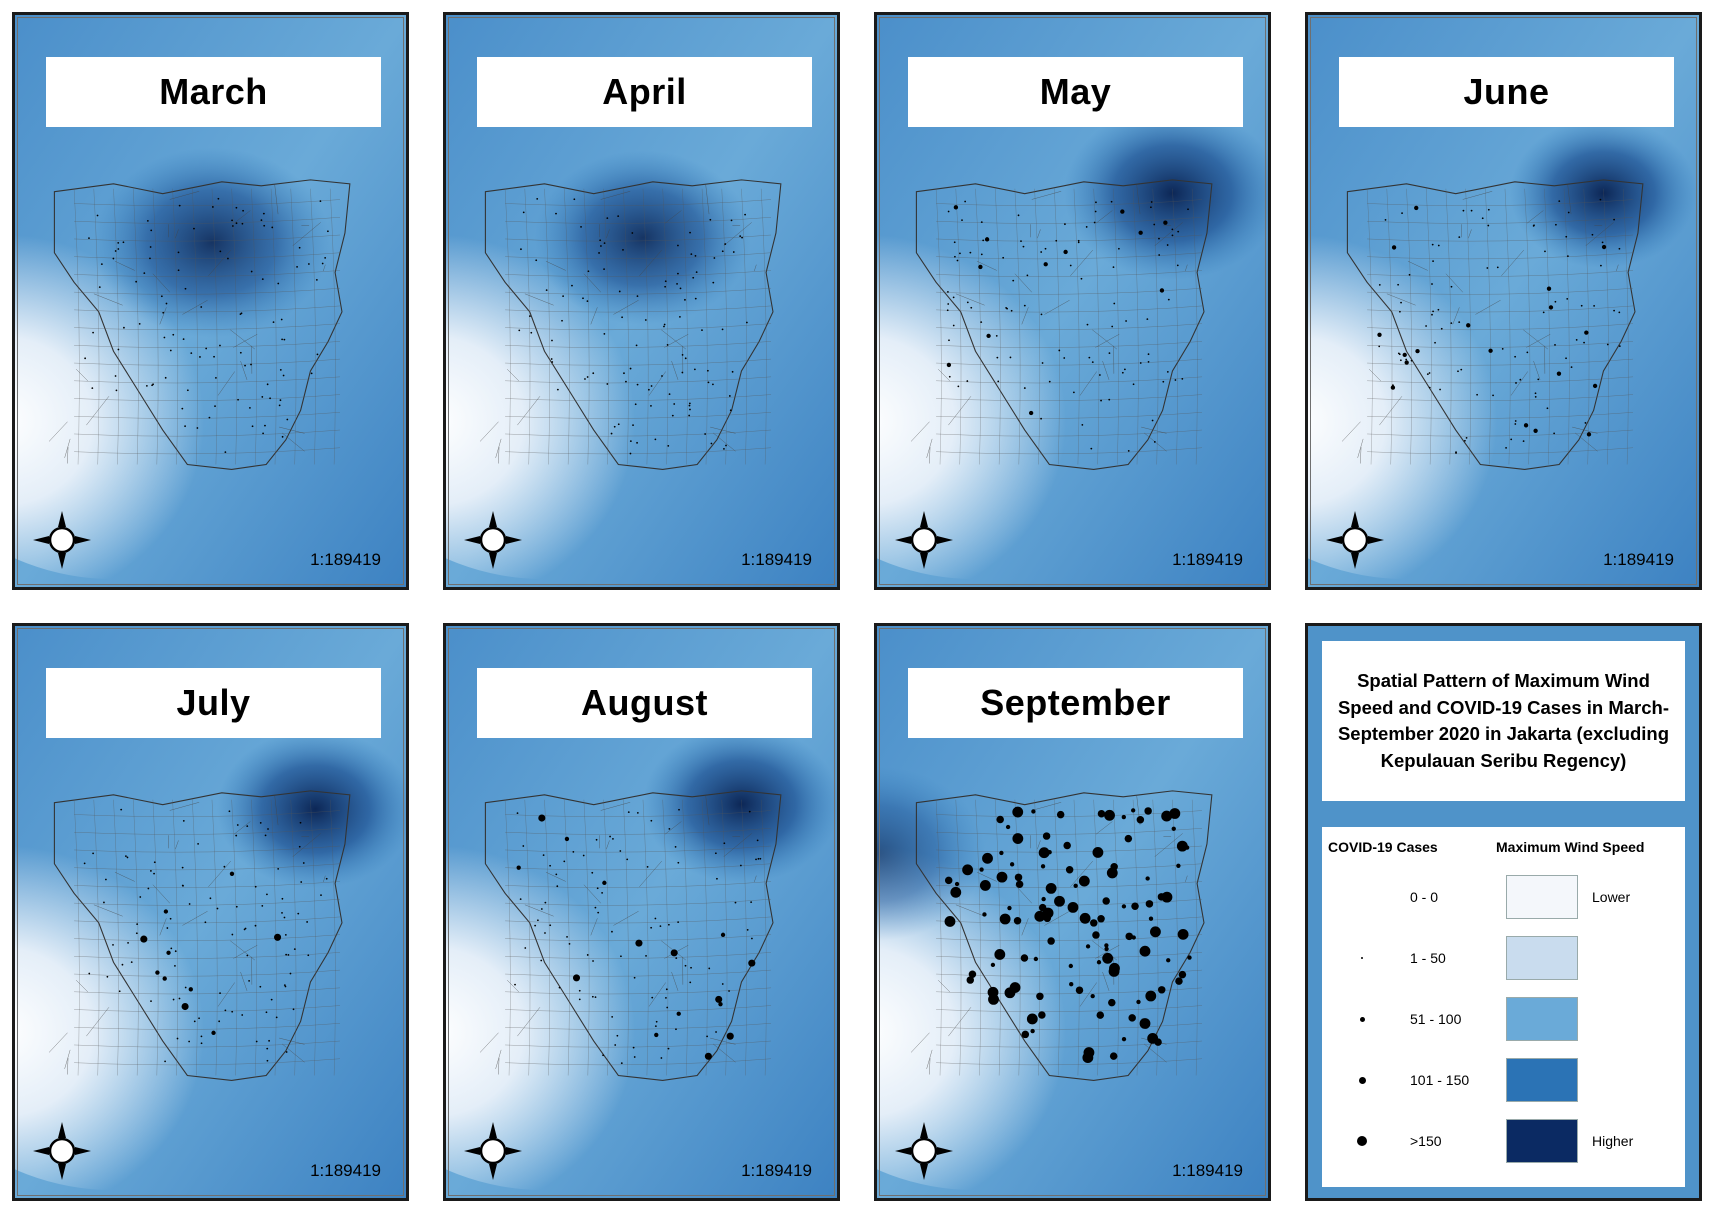 This screenshot has height=1215, width=1713. Describe the element at coordinates (210, 912) in the screenshot. I see `map-panel-july: July 1:189419` at that location.